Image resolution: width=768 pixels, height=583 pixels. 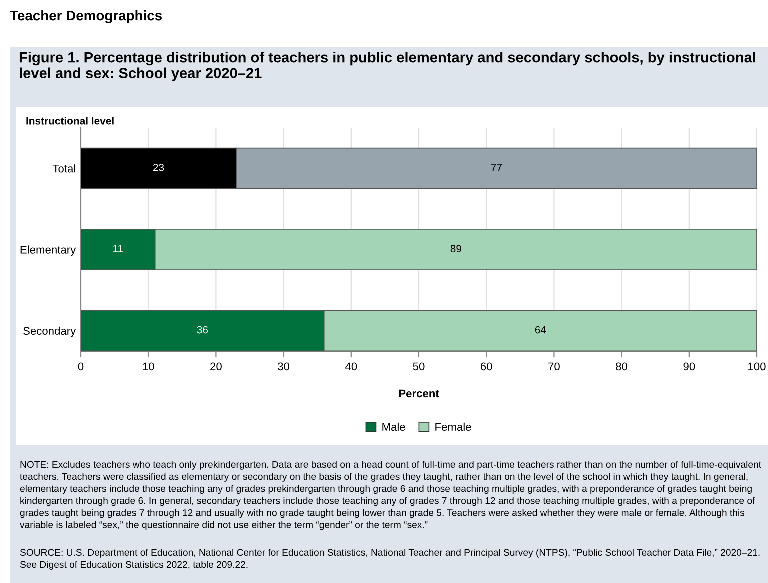 What do you see at coordinates (86, 17) in the screenshot?
I see `text: Teacher Demographics` at bounding box center [86, 17].